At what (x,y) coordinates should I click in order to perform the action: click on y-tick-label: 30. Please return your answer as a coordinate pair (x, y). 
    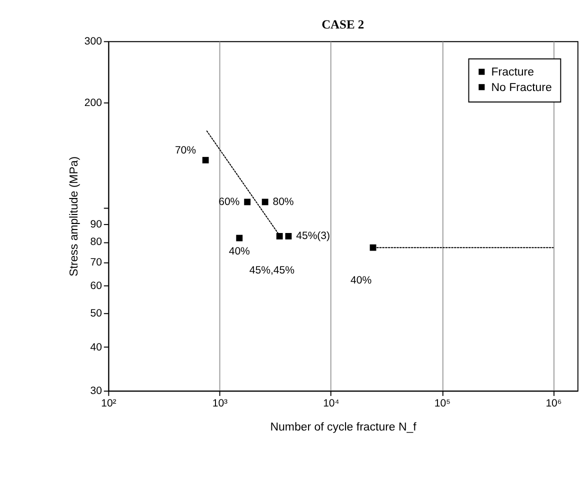
    Looking at the image, I should click on (96, 391).